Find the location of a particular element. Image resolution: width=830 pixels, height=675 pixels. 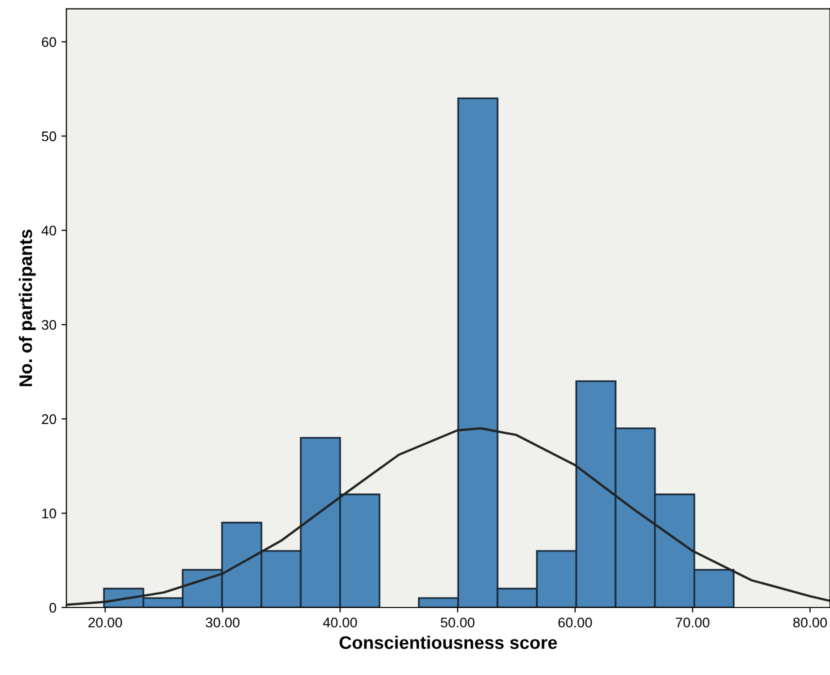

y-tick-label: 0 is located at coordinates (52, 607).